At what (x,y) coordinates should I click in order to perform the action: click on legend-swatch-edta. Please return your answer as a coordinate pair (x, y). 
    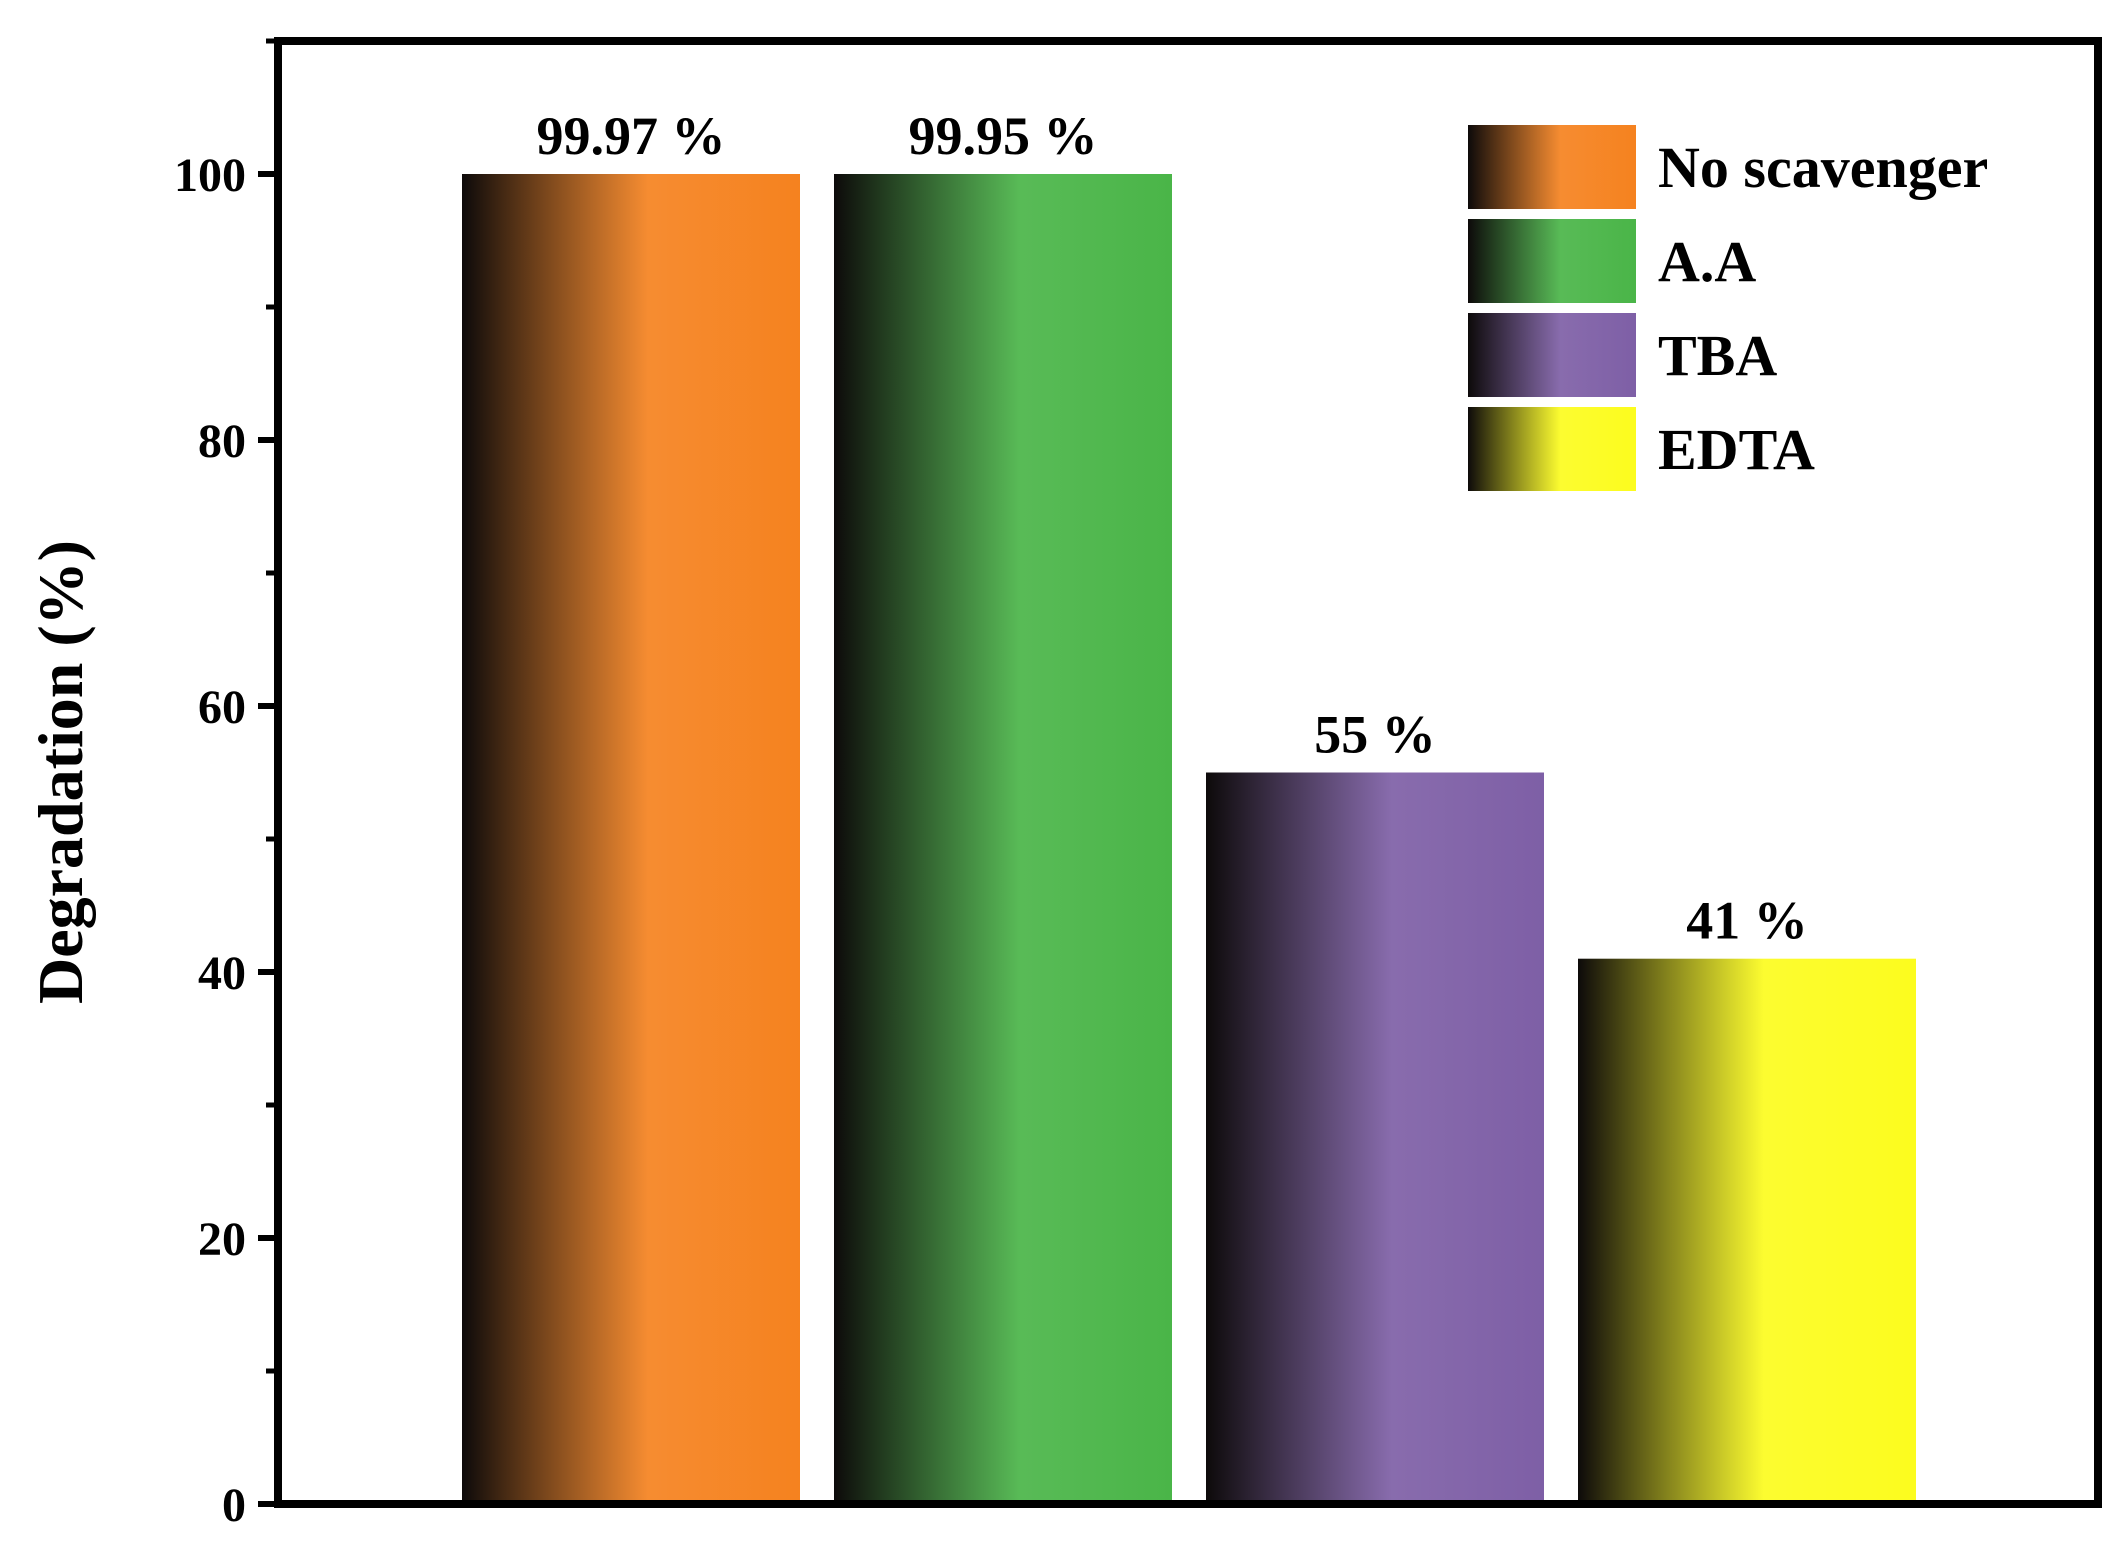
    Looking at the image, I should click on (1552, 449).